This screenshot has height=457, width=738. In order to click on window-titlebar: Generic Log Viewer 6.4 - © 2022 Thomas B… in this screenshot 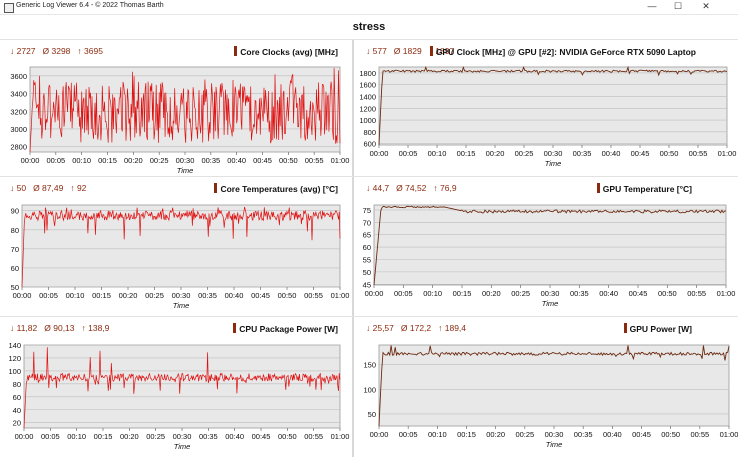, I will do `click(369, 7)`.